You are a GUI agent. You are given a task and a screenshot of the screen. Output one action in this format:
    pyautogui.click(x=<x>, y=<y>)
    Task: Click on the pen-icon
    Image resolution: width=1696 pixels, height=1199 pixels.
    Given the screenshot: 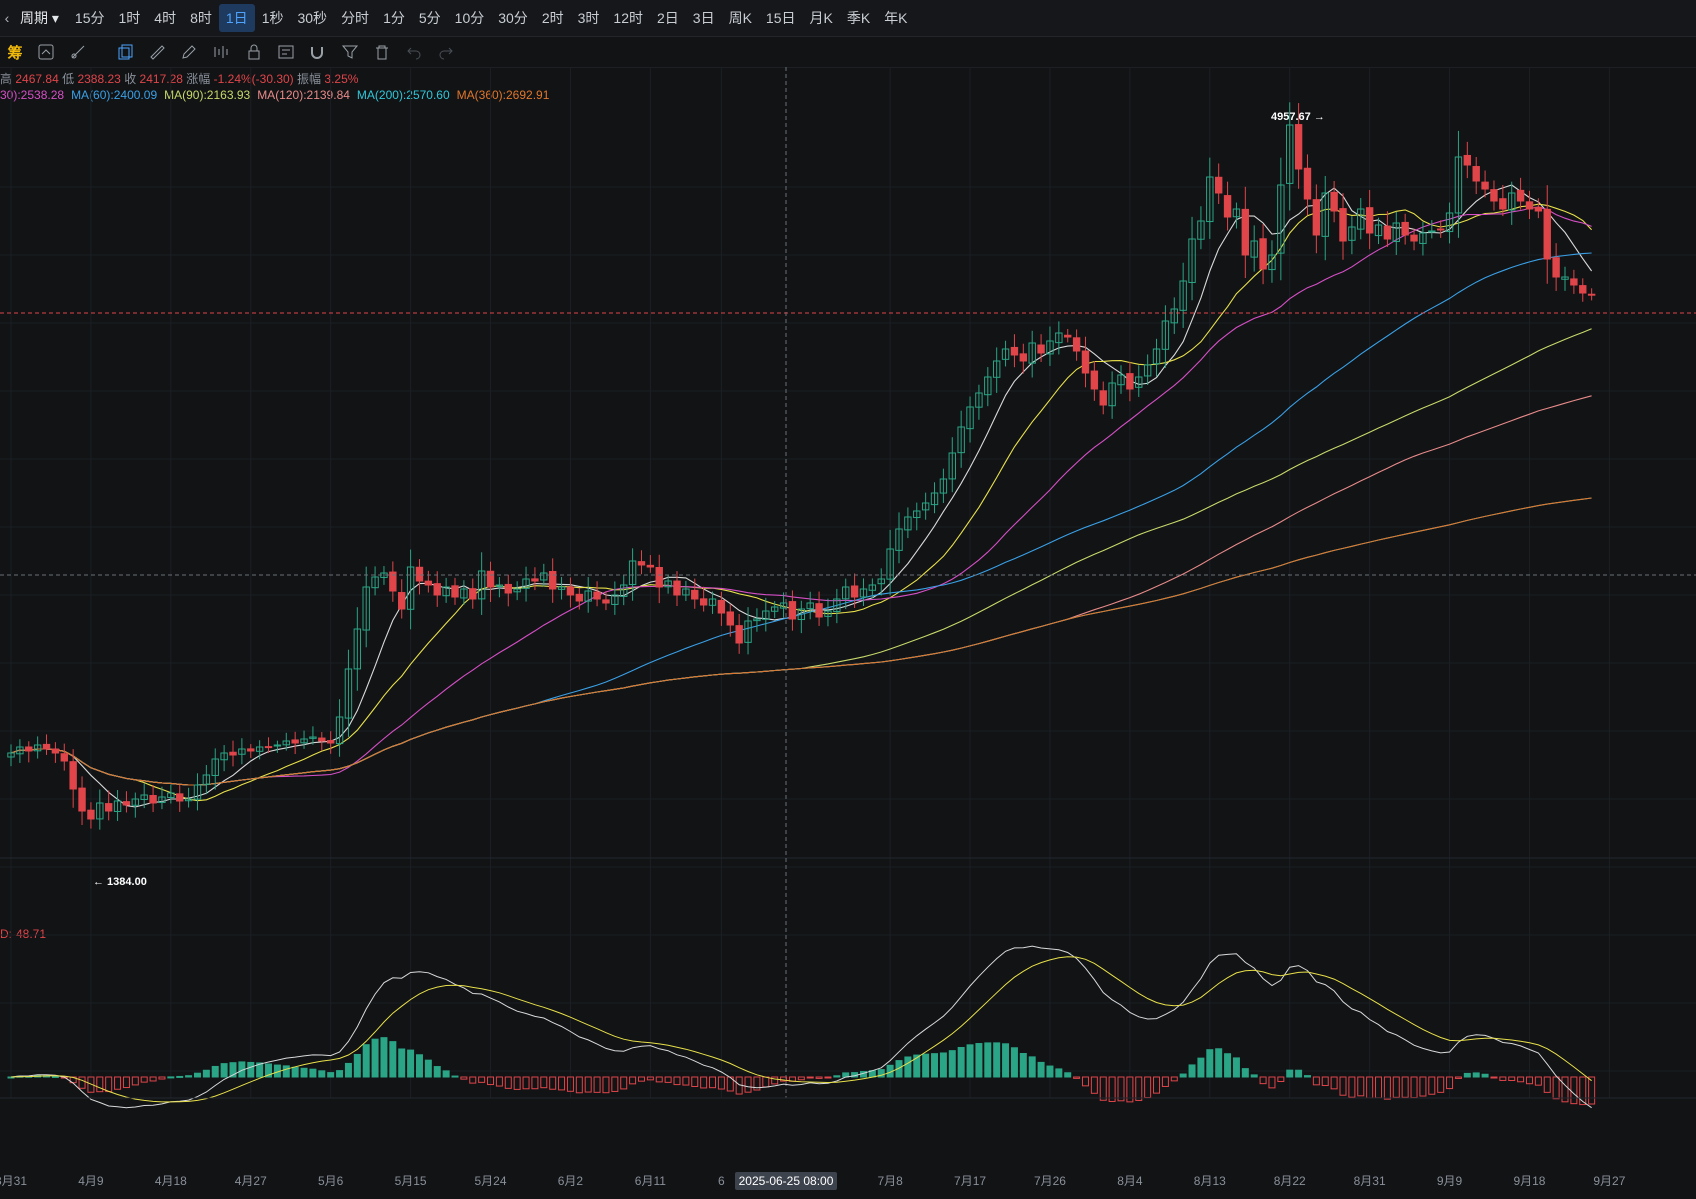 What is the action you would take?
    pyautogui.click(x=189, y=52)
    